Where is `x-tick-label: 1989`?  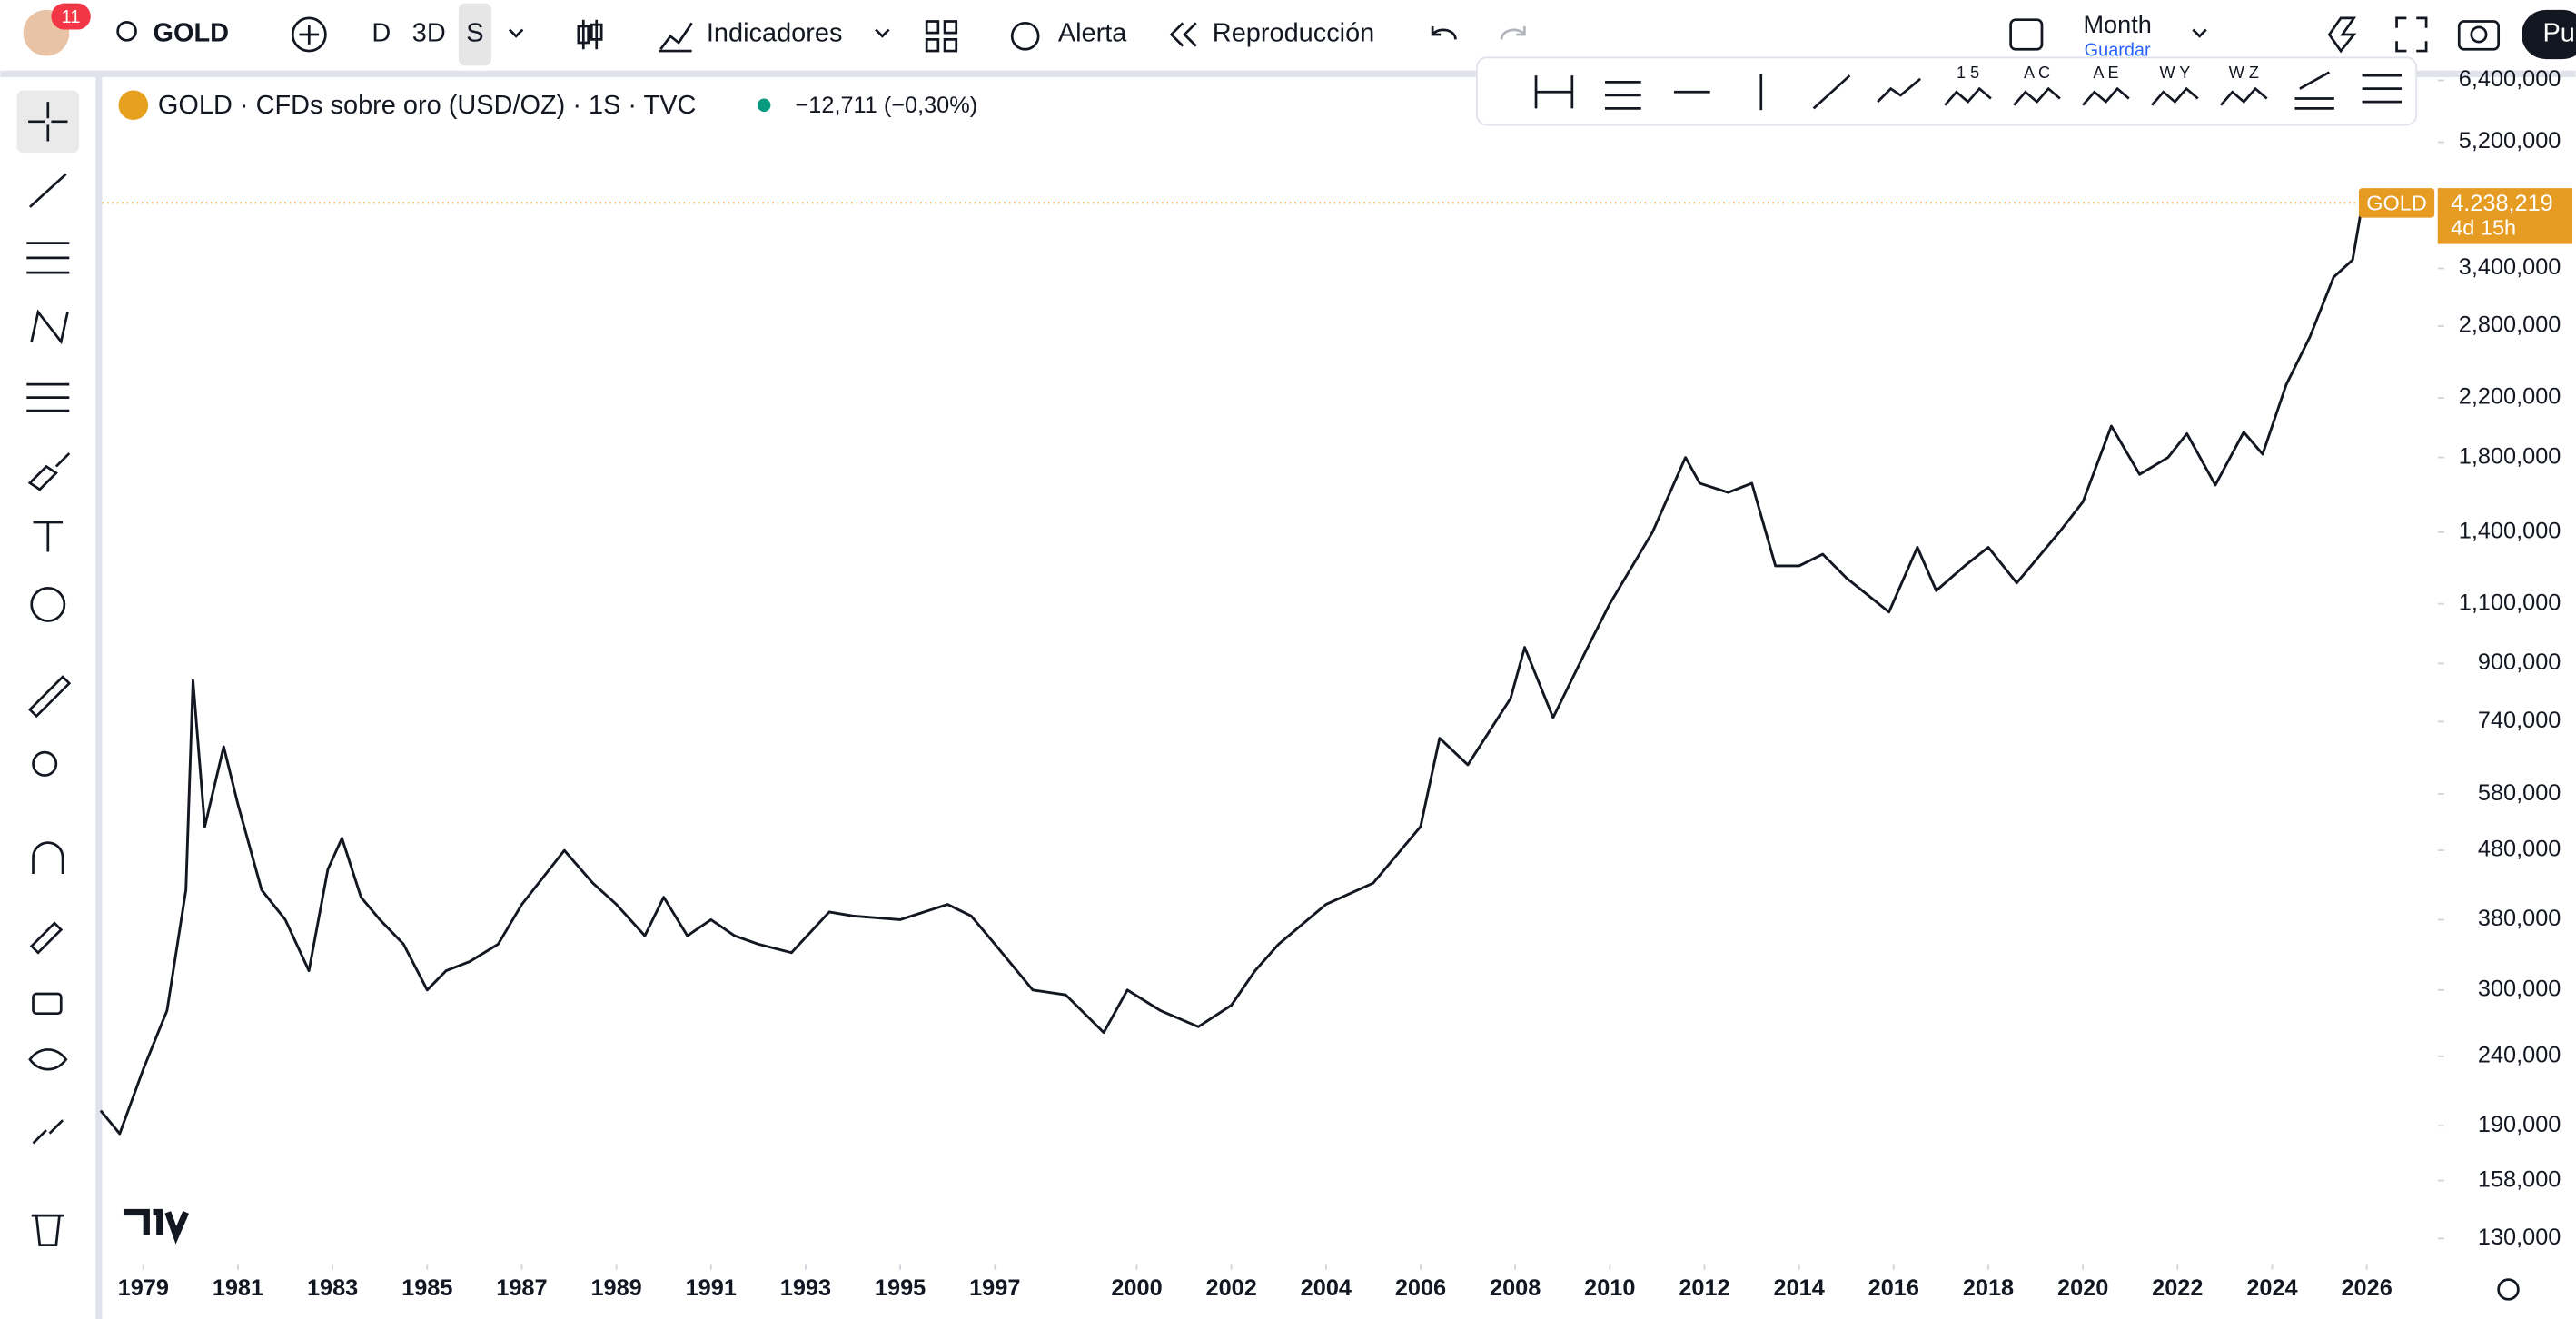 x-tick-label: 1989 is located at coordinates (615, 1288).